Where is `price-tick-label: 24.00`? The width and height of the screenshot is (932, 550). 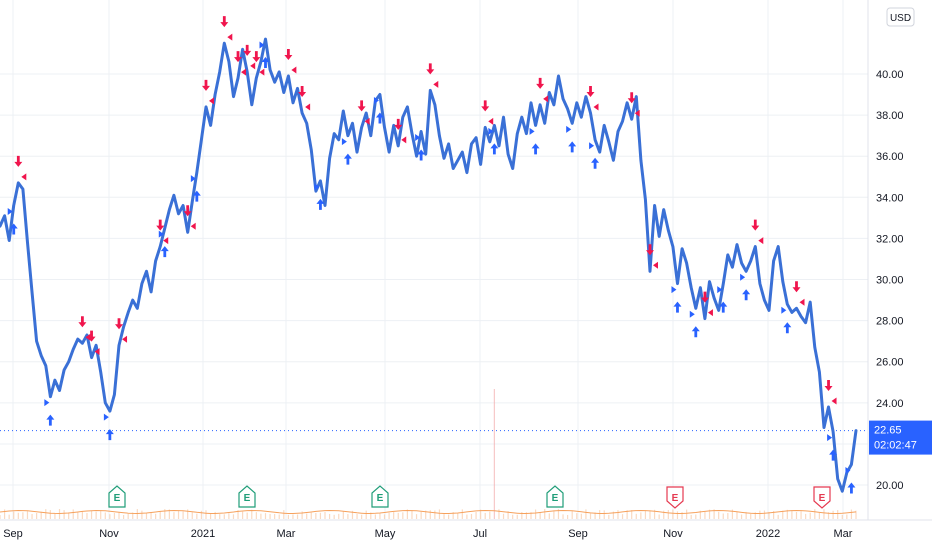
price-tick-label: 24.00 is located at coordinates (890, 404).